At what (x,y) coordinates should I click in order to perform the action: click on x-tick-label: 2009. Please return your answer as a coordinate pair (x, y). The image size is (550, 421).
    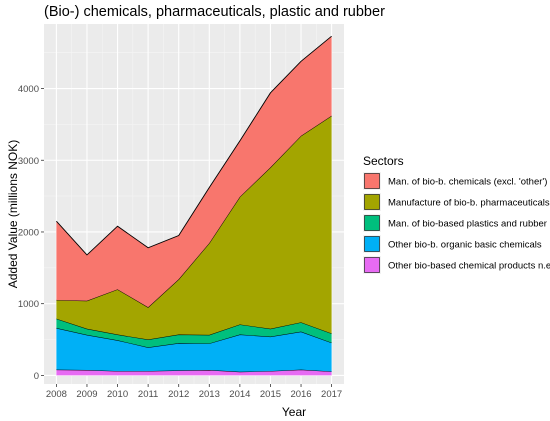
    Looking at the image, I should click on (86, 394).